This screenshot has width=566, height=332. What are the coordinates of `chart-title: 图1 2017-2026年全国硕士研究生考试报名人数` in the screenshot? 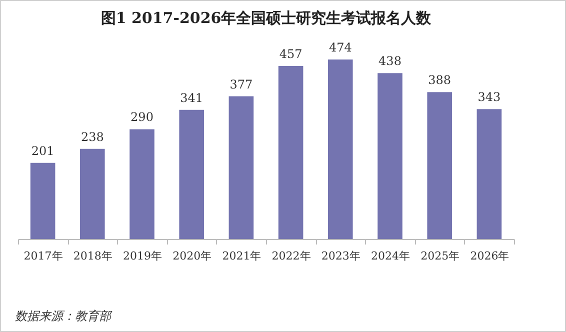 It's located at (266, 18).